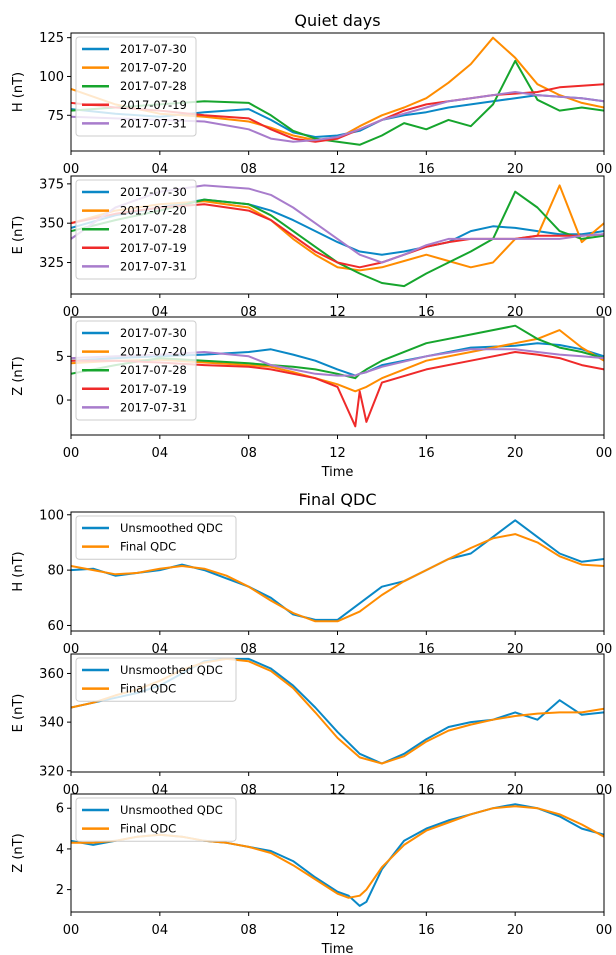 This screenshot has height=955, width=616. Describe the element at coordinates (60, 357) in the screenshot. I see `y-tick-label: 5` at that location.